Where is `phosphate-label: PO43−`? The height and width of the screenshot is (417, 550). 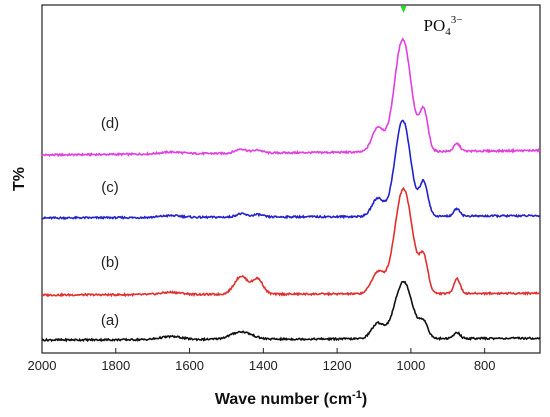 phosphate-label: PO43− is located at coordinates (443, 26).